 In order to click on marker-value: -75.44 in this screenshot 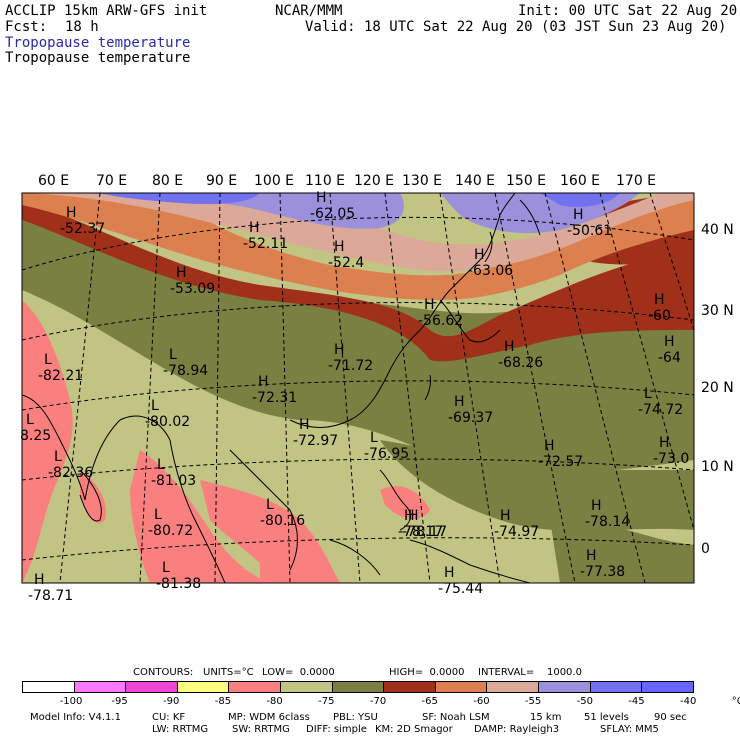, I will do `click(460, 589)`.